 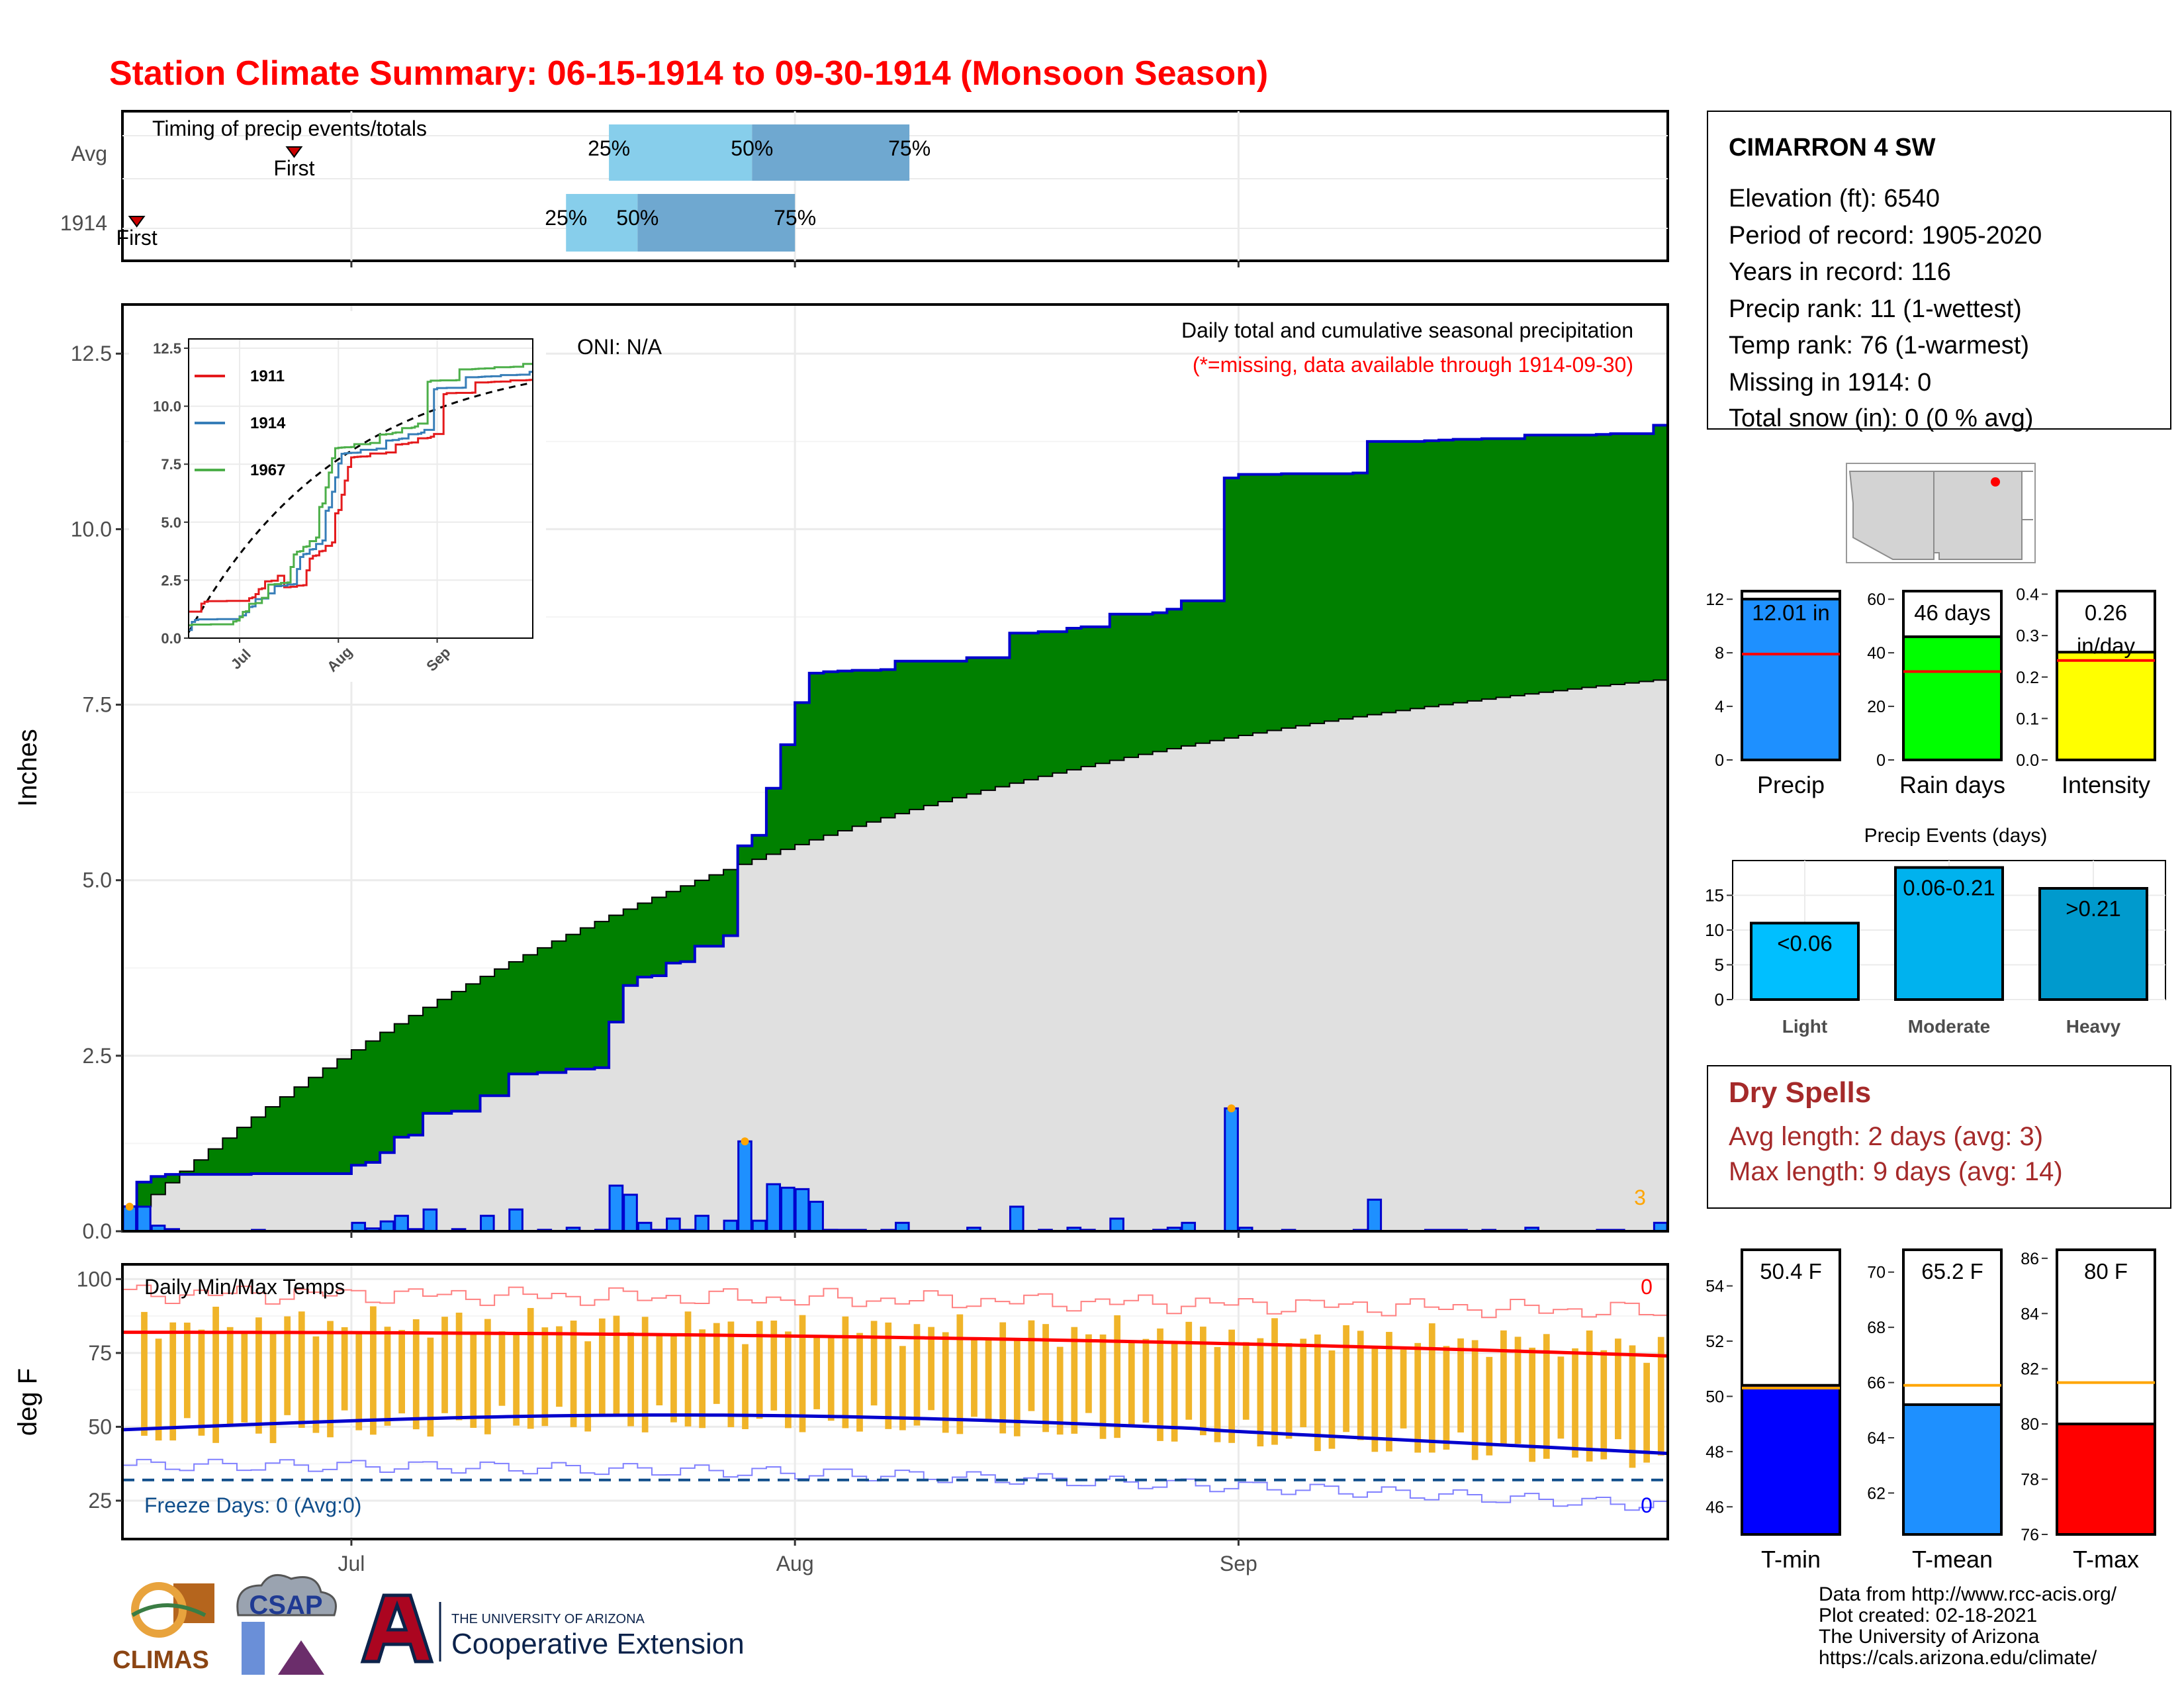 I want to click on inset-y-tick-label: 0.0, so click(x=171, y=638).